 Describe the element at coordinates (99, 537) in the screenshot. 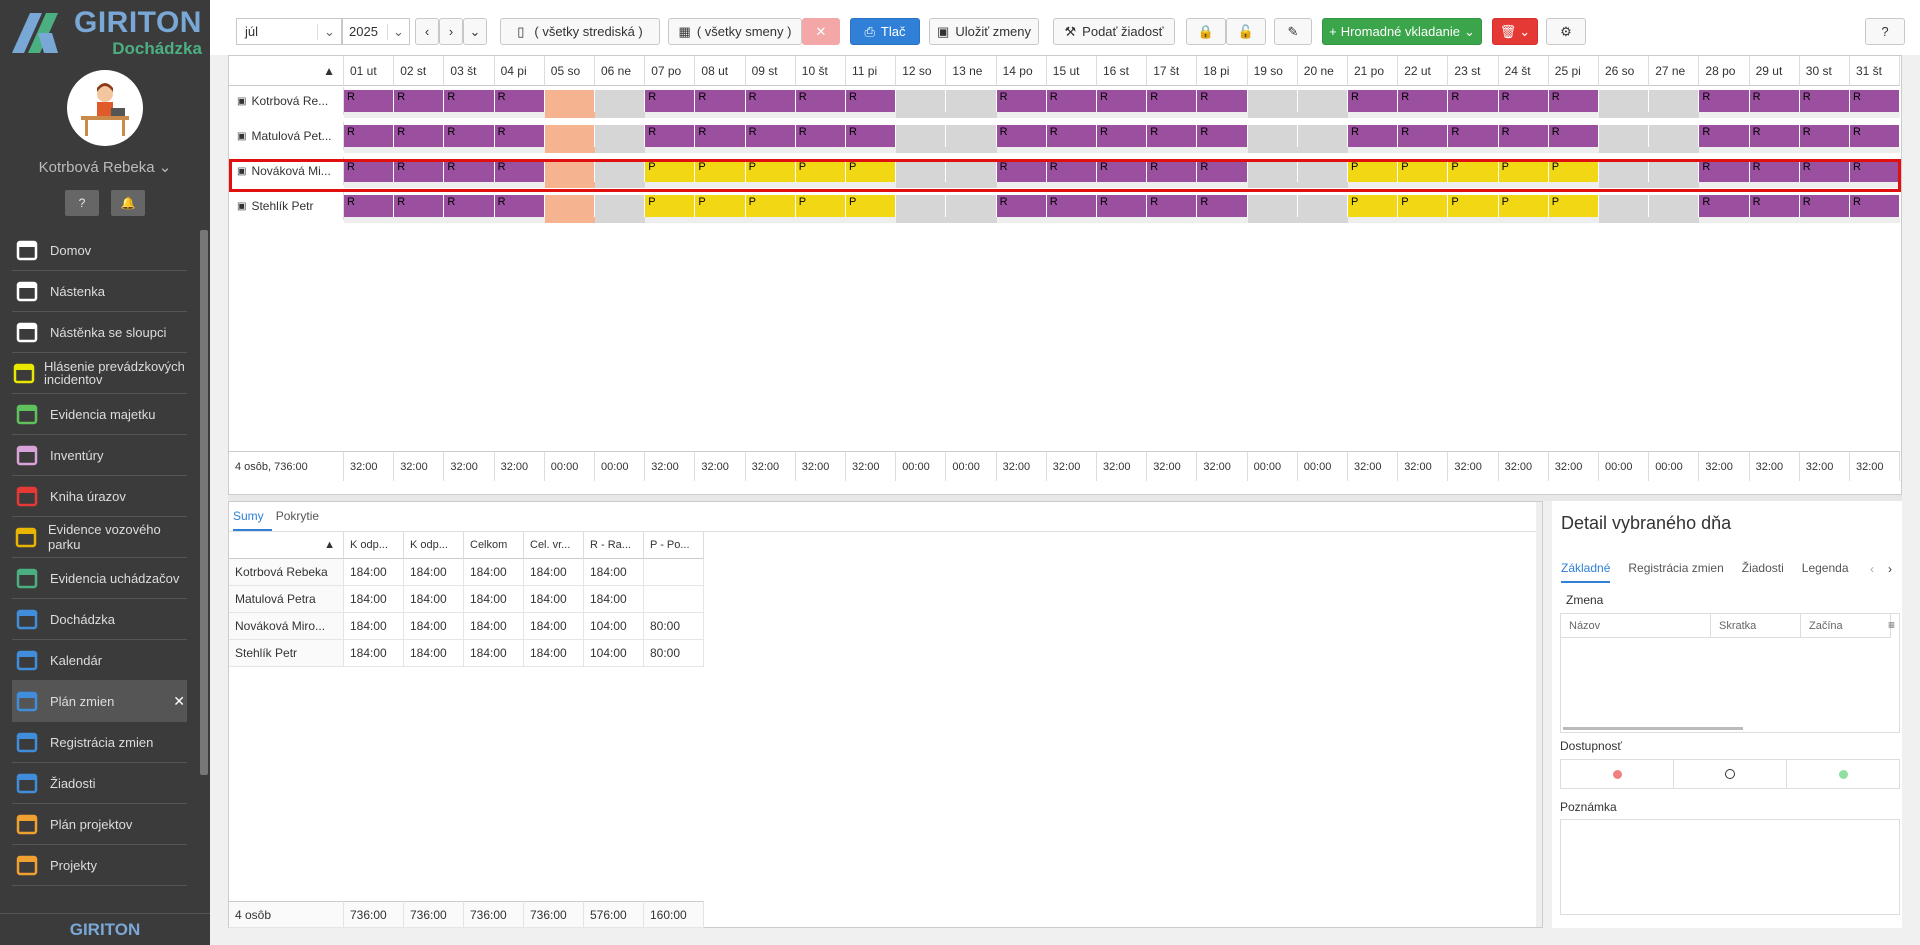

I see `sidebar-item-7: Evidence vozového parku` at that location.